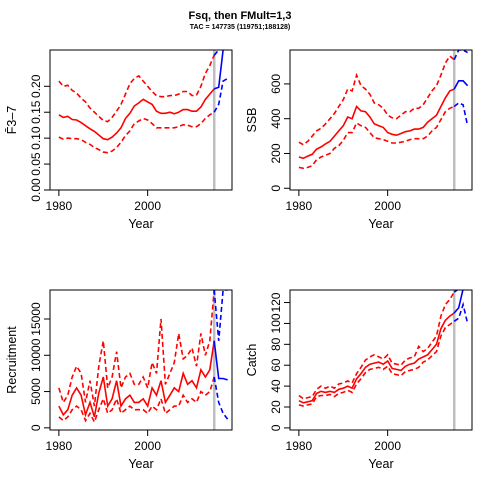 The width and height of the screenshot is (480, 480). What do you see at coordinates (12, 120) in the screenshot?
I see `fbar-ylabel: F̄3–7` at bounding box center [12, 120].